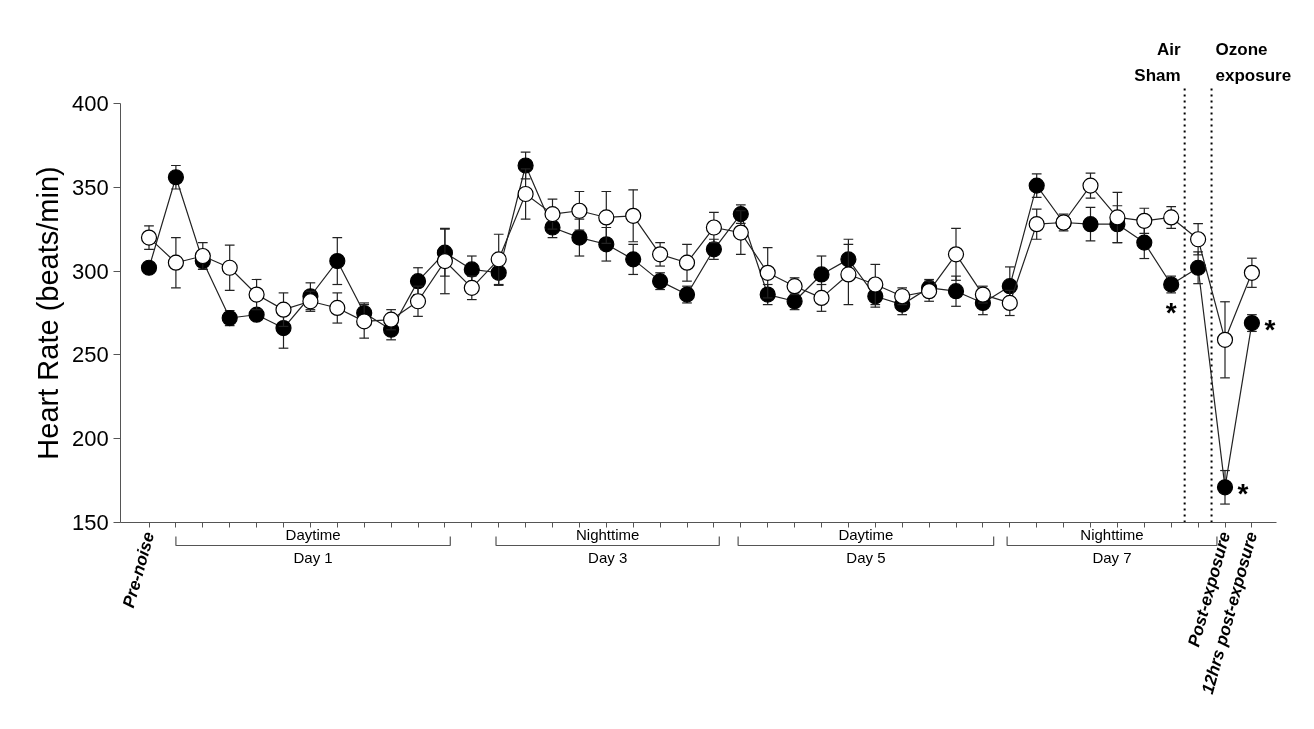 Image resolution: width=1314 pixels, height=729 pixels. What do you see at coordinates (1158, 62) in the screenshot?
I see `text: Air Sham` at bounding box center [1158, 62].